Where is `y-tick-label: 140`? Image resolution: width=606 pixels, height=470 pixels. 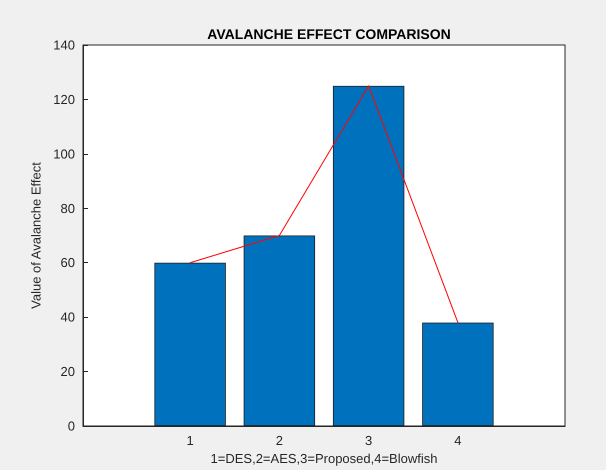 y-tick-label: 140 is located at coordinates (64, 45).